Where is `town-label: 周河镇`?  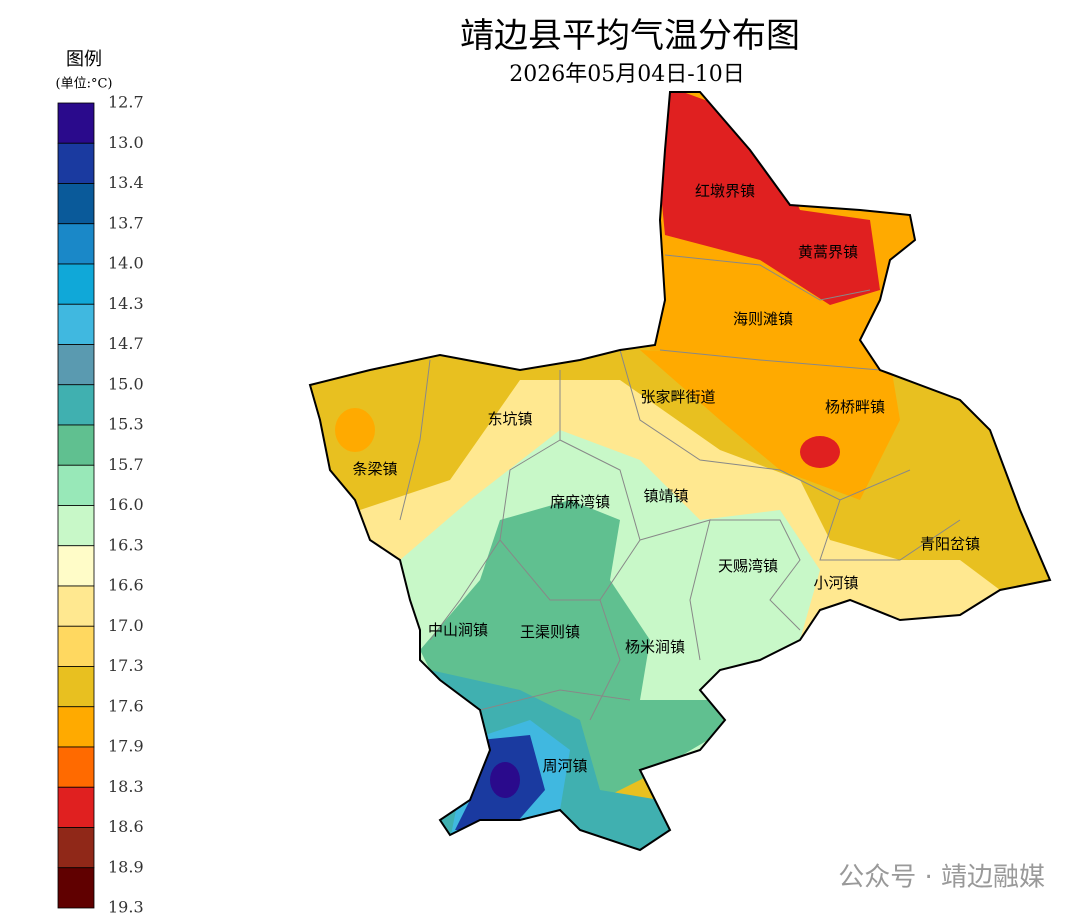 town-label: 周河镇 is located at coordinates (564, 766).